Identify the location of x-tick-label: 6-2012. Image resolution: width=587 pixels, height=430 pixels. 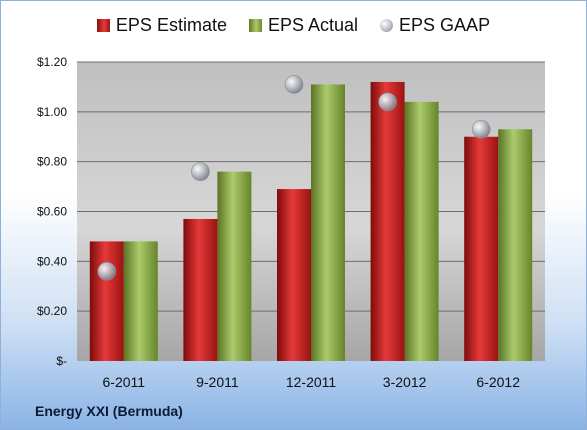
(498, 382).